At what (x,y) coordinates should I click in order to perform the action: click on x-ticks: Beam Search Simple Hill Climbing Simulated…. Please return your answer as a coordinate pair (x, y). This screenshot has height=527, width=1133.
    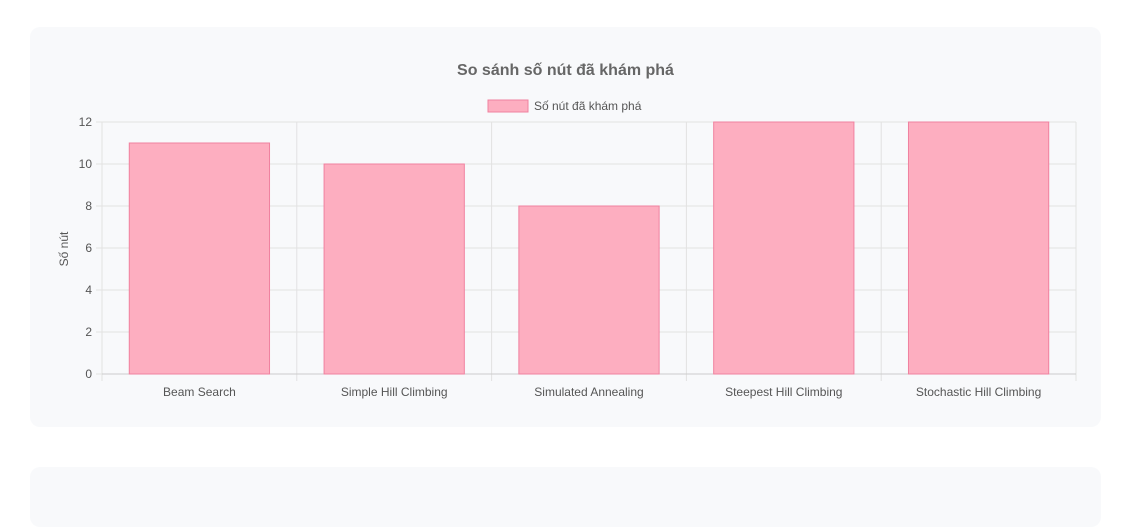
    Looking at the image, I should click on (602, 392).